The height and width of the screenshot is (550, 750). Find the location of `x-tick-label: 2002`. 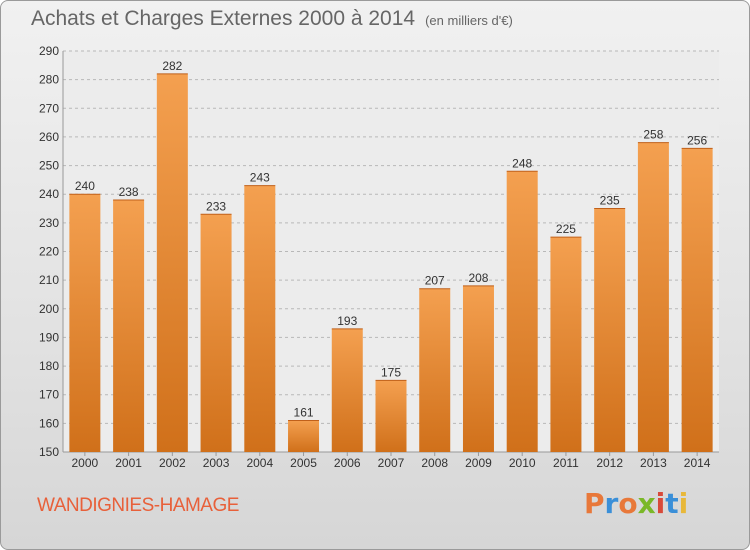

x-tick-label: 2002 is located at coordinates (172, 463).